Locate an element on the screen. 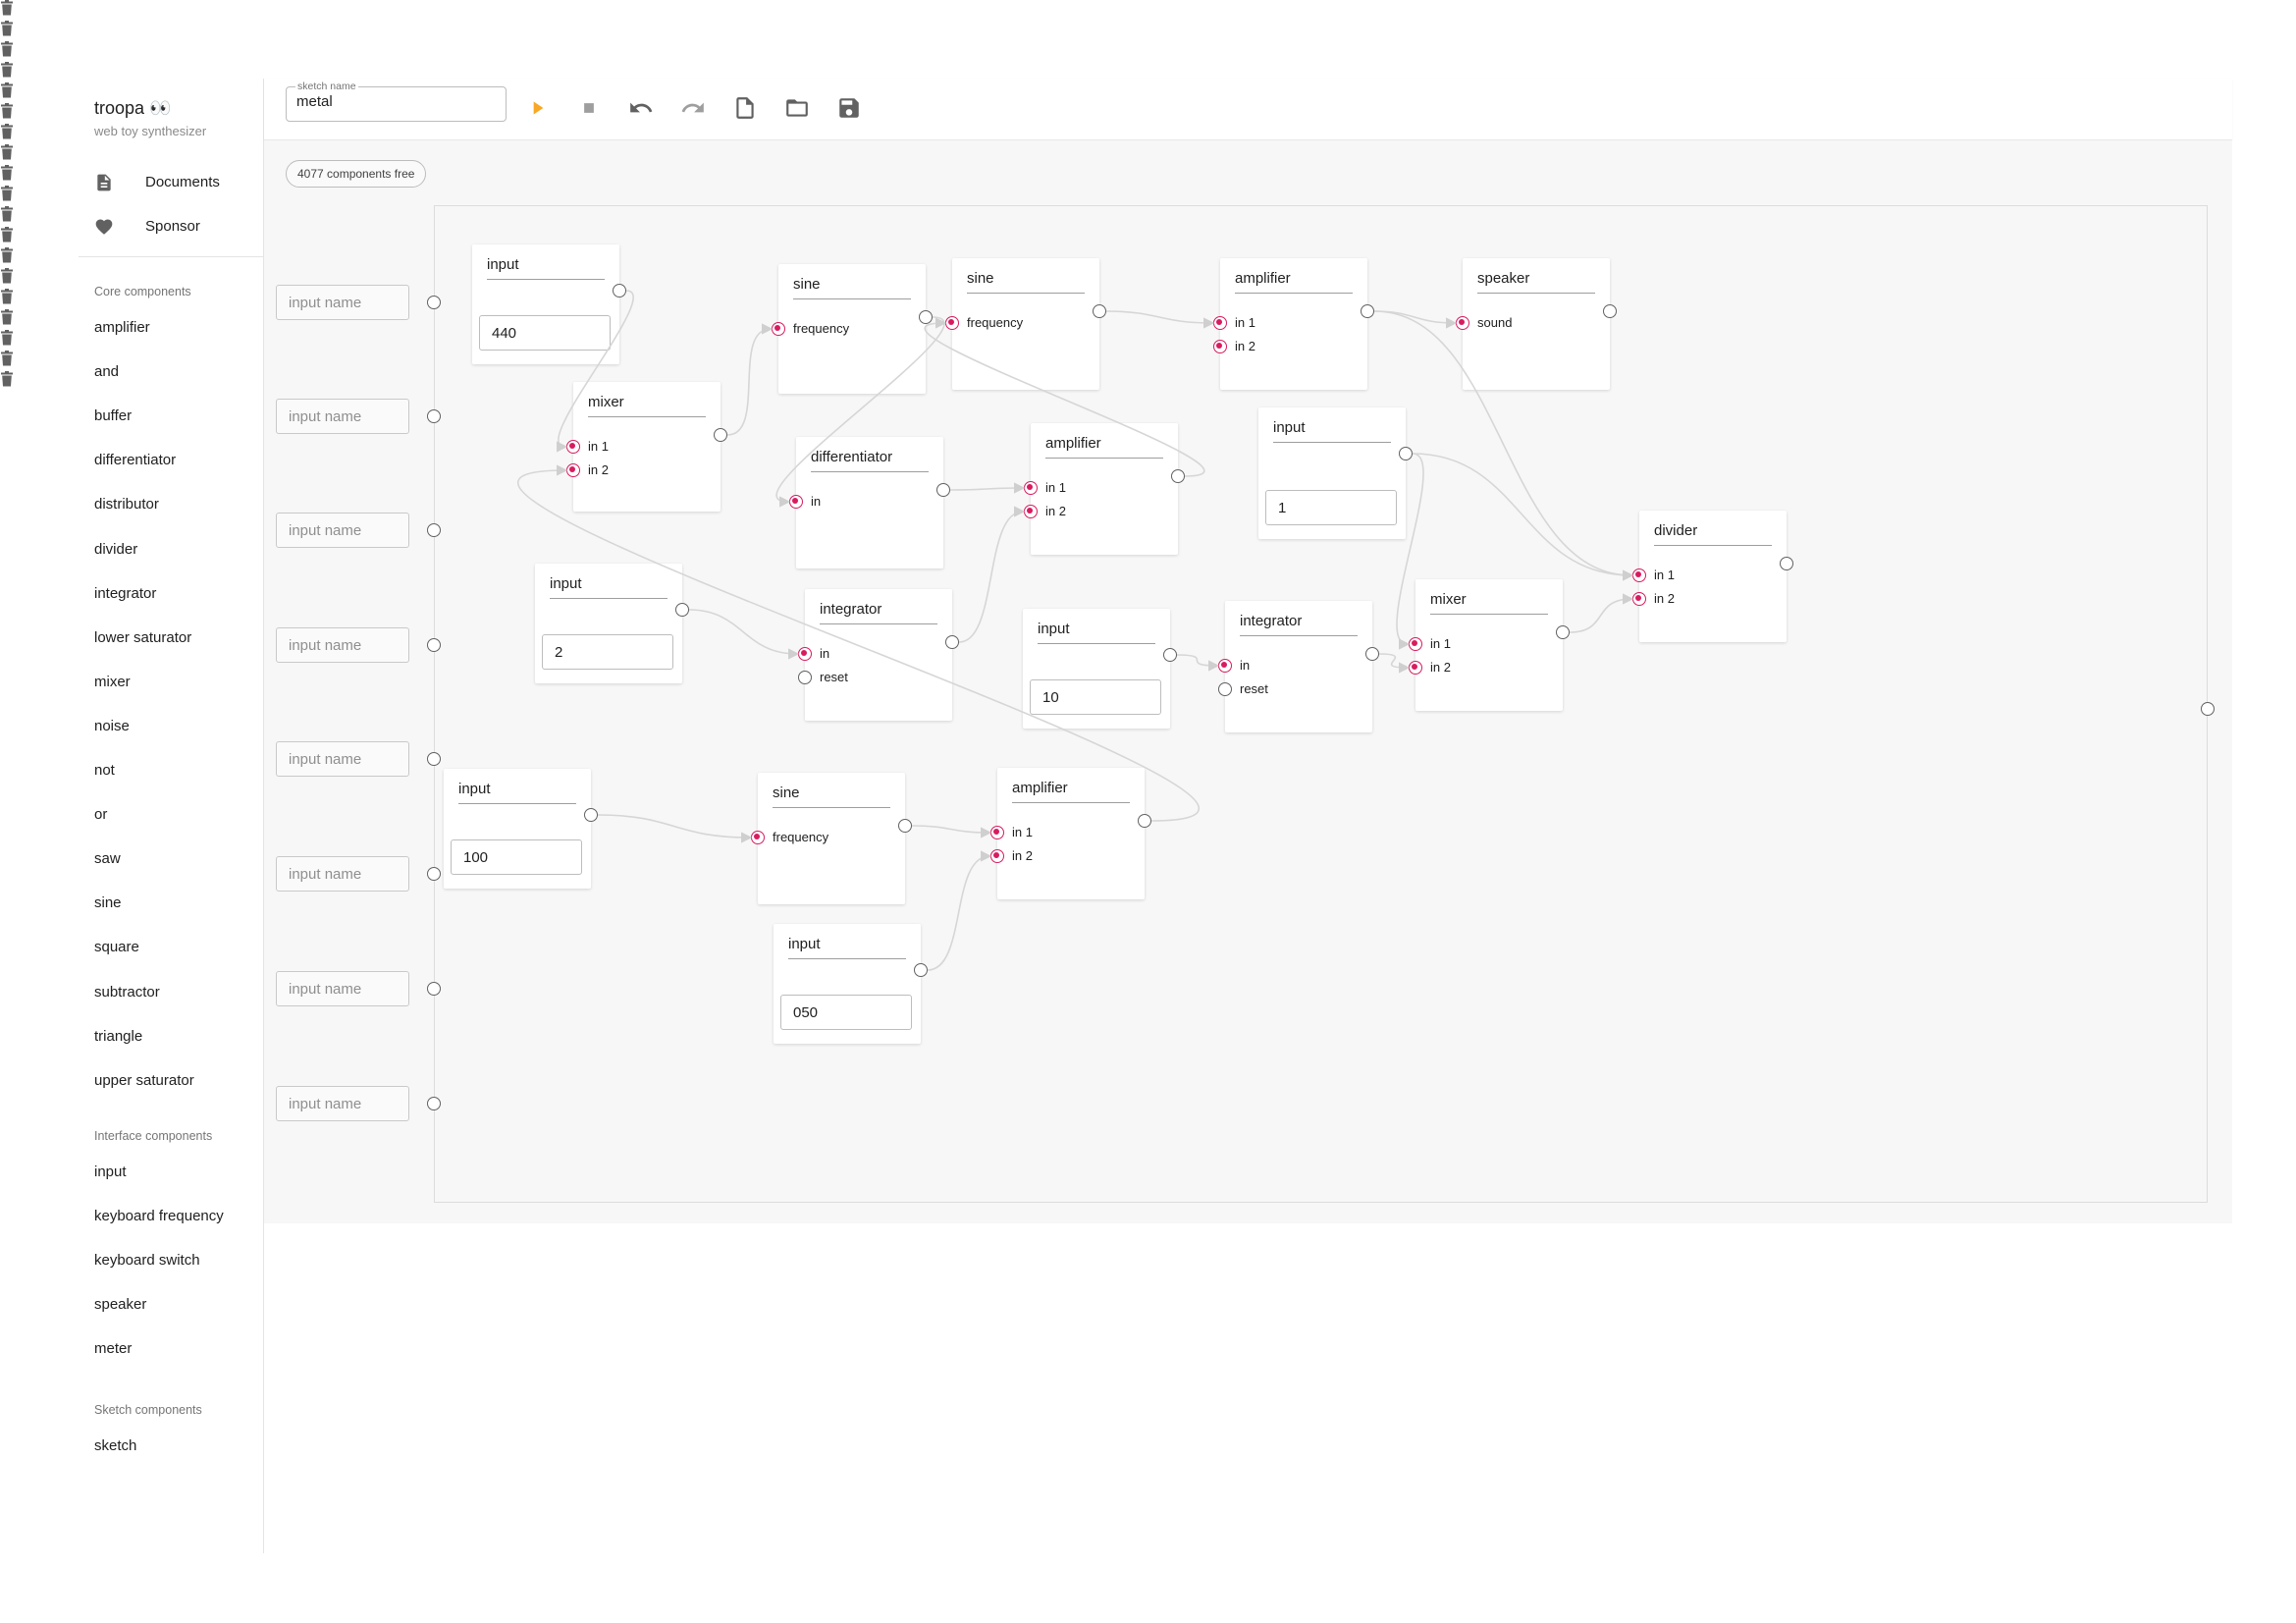 This screenshot has width=2296, height=1623. component-item-integrator: integrator is located at coordinates (126, 593).